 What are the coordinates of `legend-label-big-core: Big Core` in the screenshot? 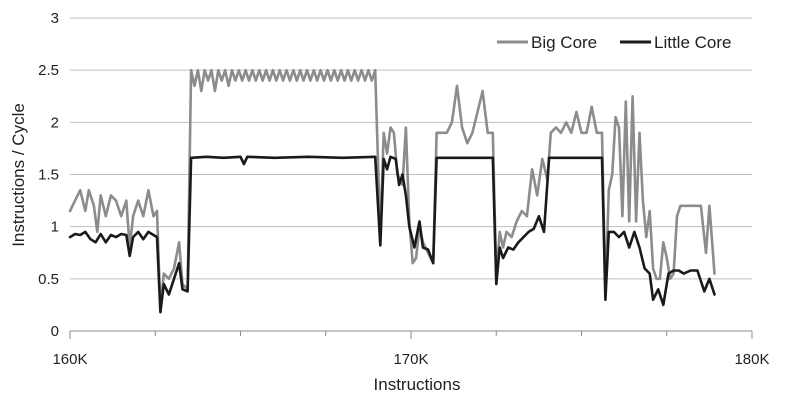 It's located at (564, 42).